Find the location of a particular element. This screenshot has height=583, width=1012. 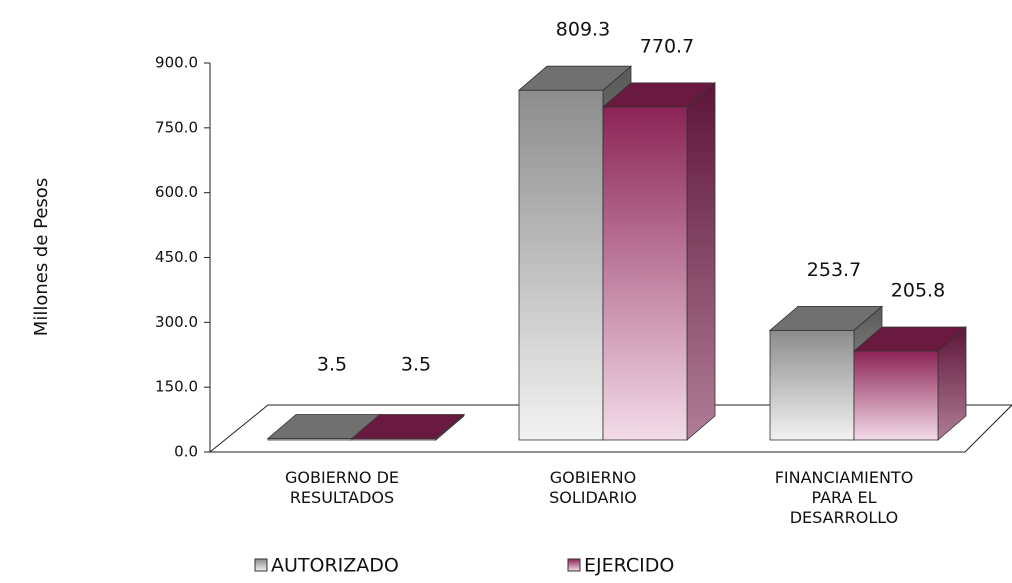

y-tick-label: 750.0 is located at coordinates (176, 127).